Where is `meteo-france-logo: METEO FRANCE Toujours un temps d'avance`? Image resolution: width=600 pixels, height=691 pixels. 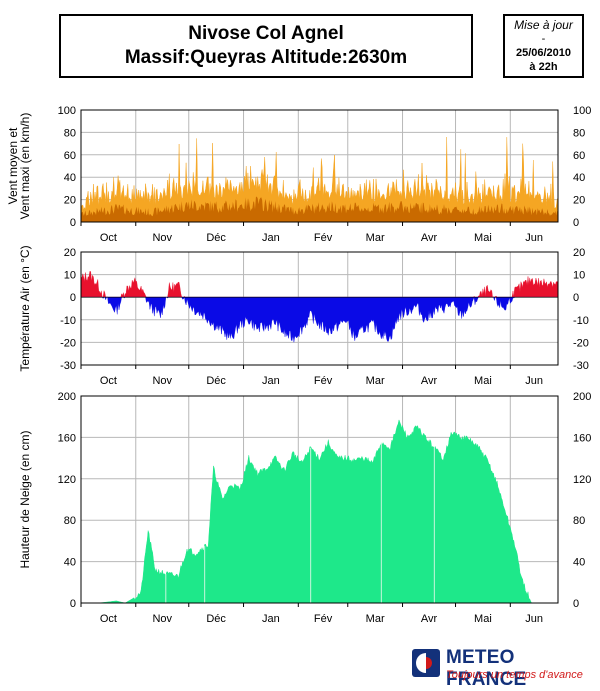 meteo-france-logo: METEO FRANCE Toujours un temps d'avance is located at coordinates (503, 667).